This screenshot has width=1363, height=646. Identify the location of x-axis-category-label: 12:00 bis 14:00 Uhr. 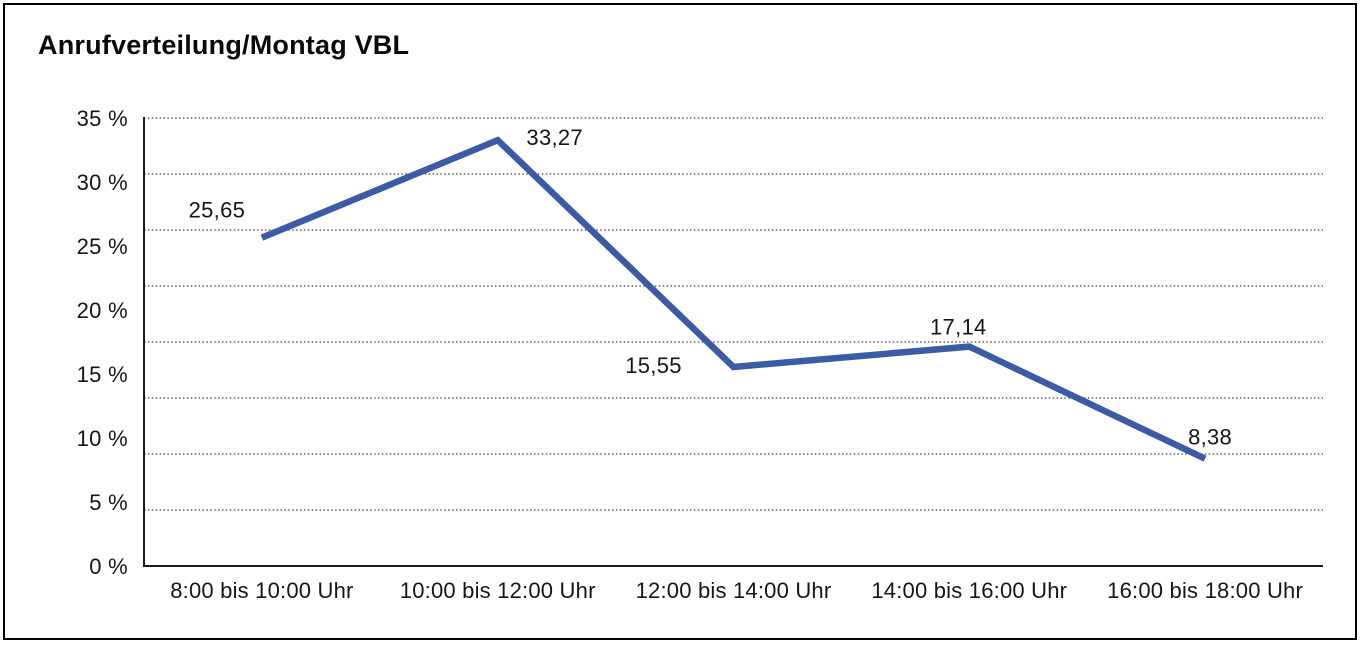
(734, 590).